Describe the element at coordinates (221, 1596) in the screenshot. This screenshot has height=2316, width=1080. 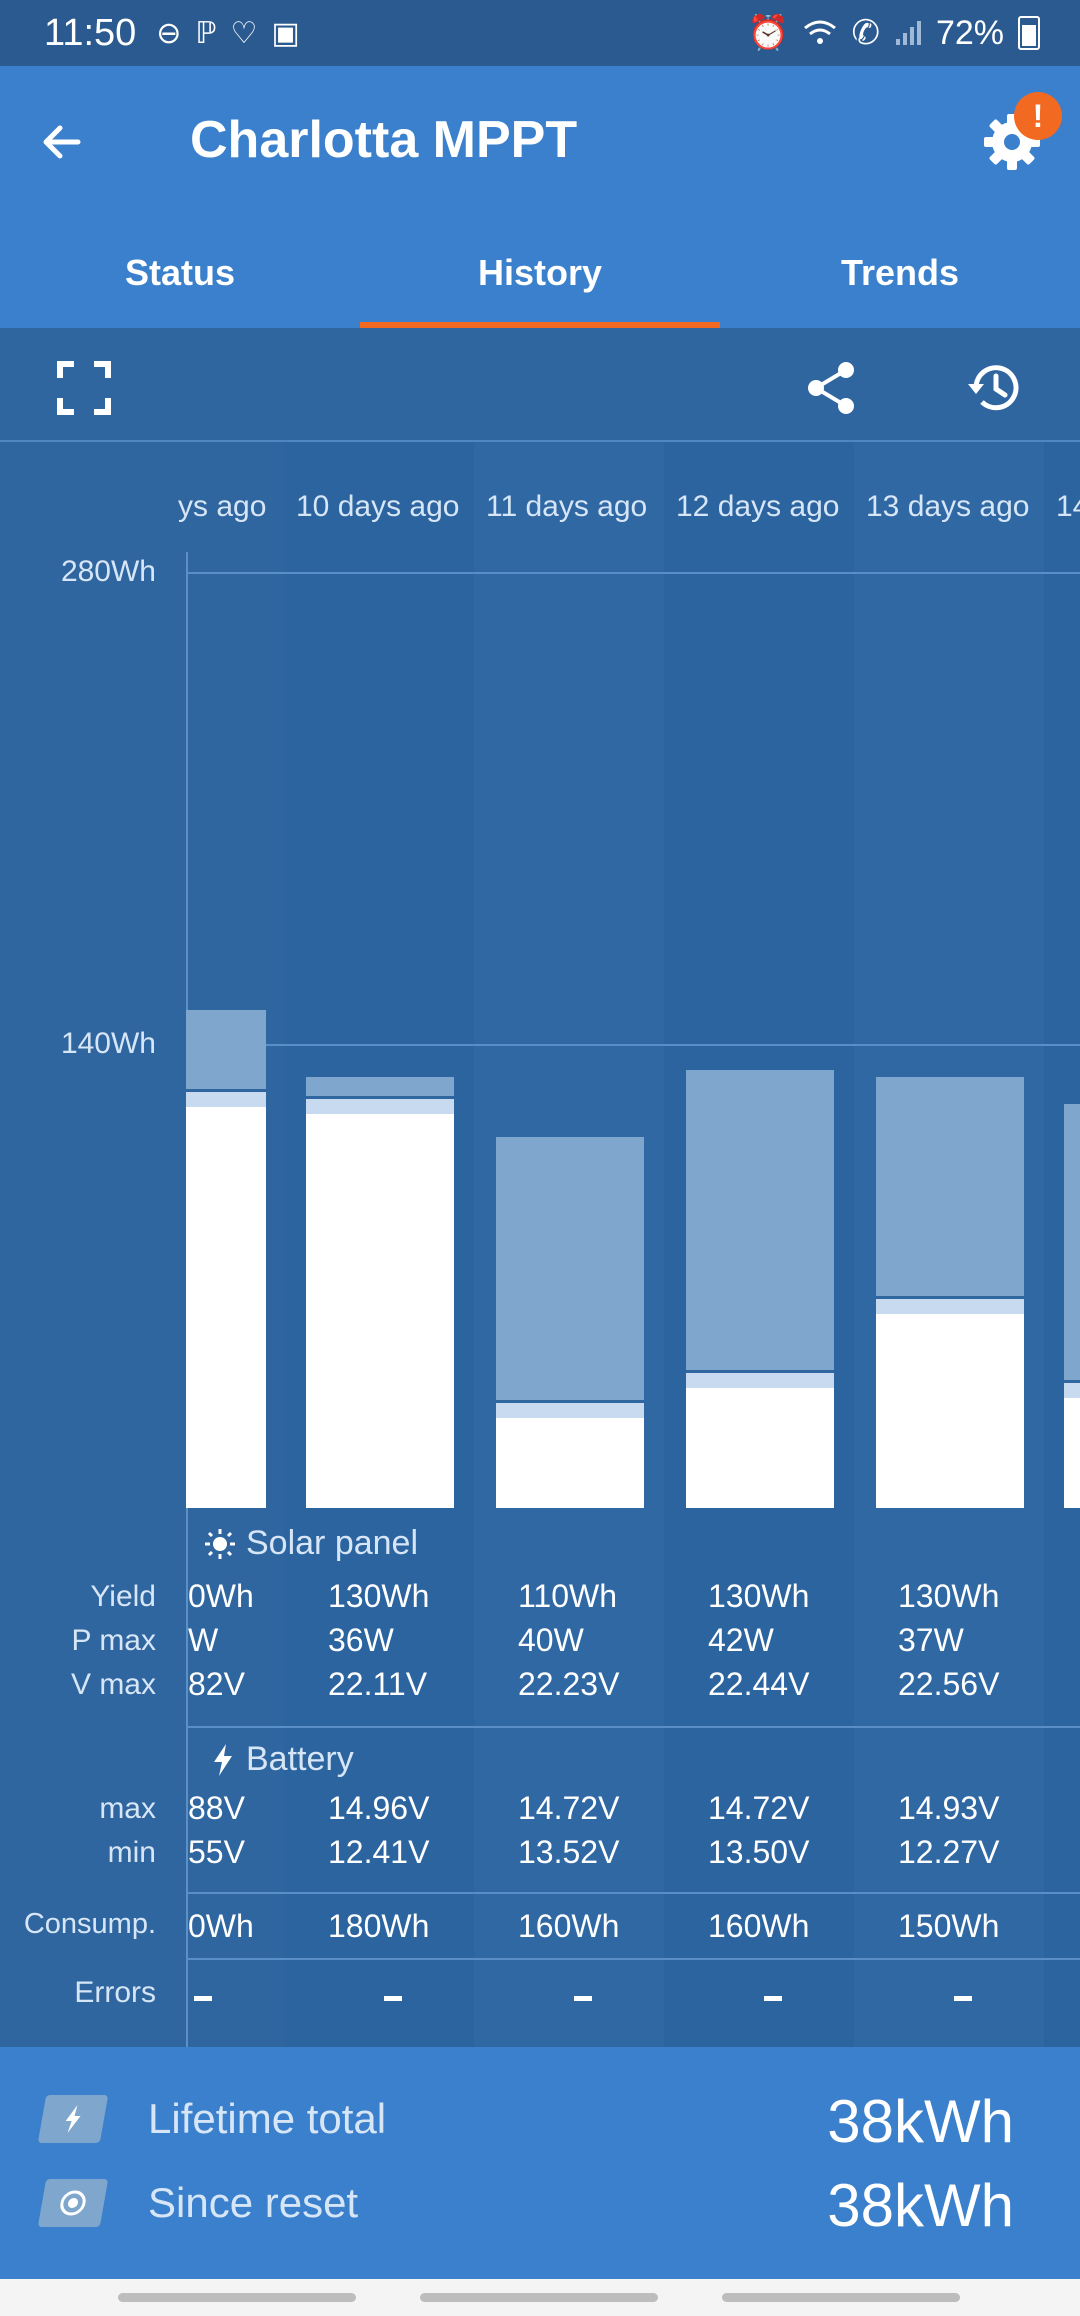
I see `cell-yield: 0Wh` at that location.